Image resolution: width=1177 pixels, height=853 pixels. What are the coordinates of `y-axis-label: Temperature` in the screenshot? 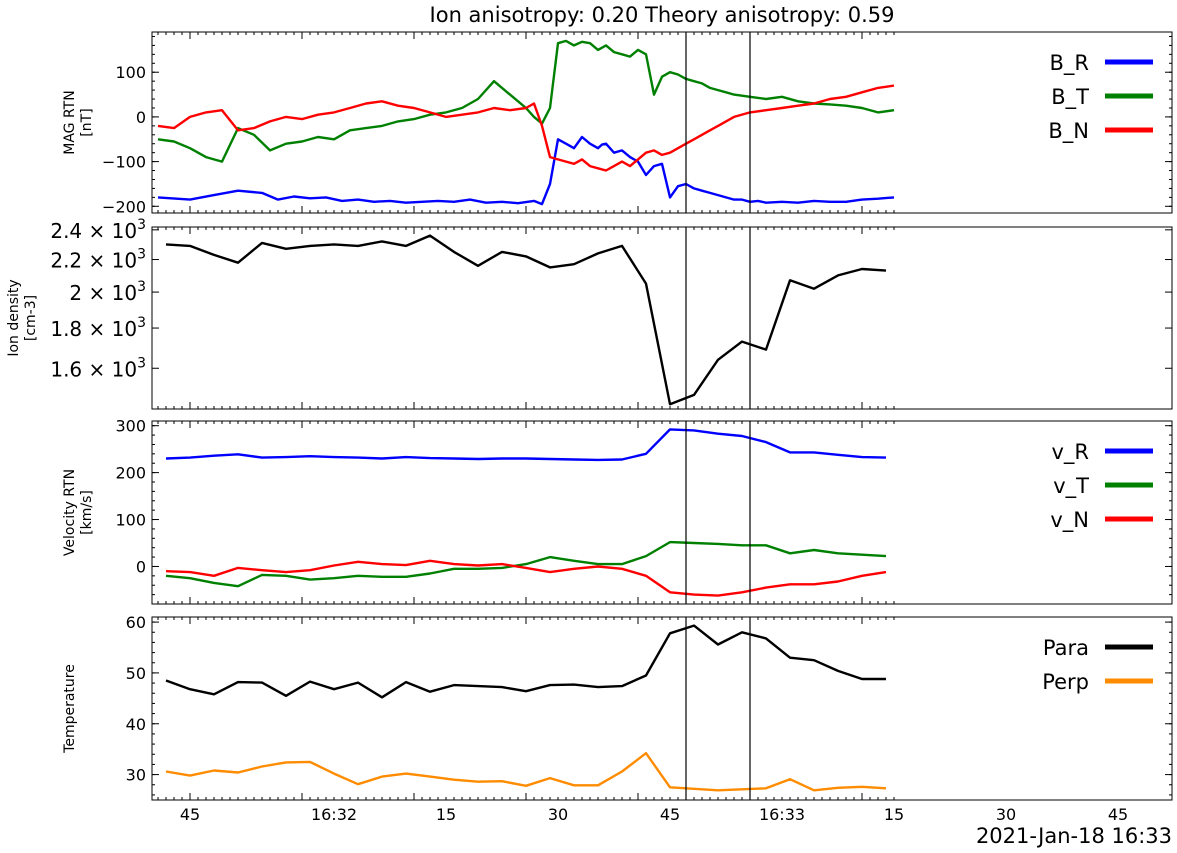 It's located at (70, 709).